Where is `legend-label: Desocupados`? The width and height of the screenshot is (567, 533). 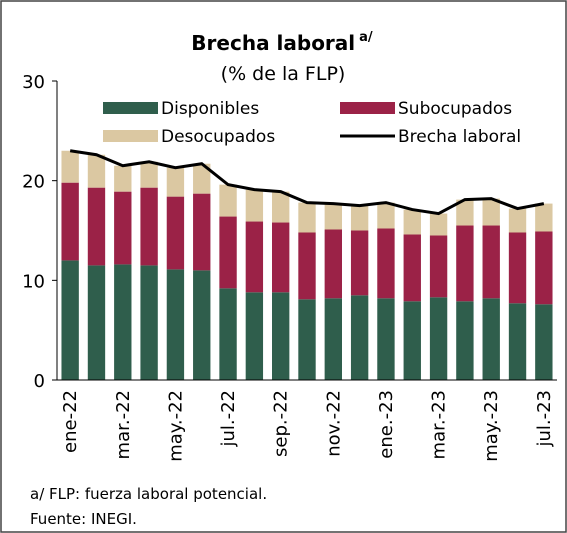 legend-label: Desocupados is located at coordinates (218, 137).